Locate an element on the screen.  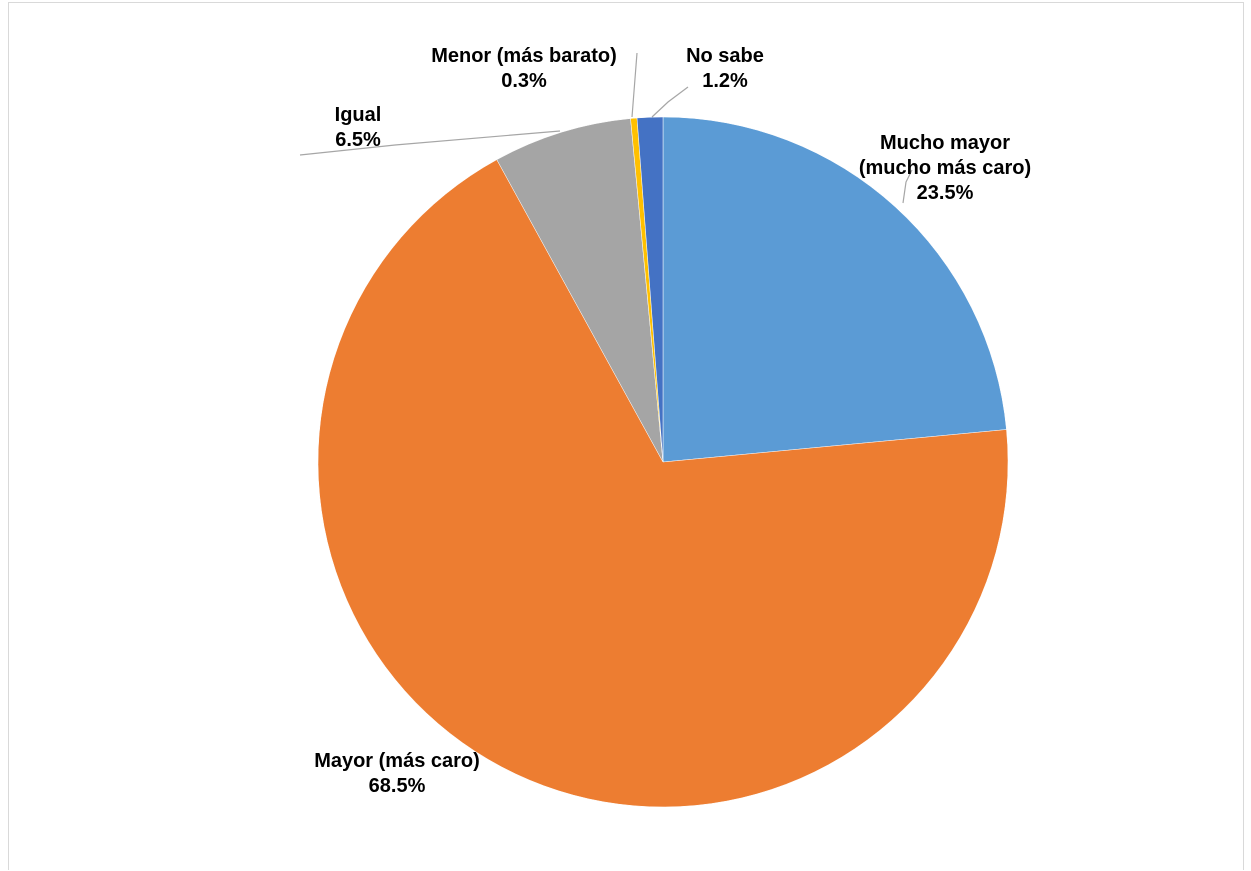
data-label-category-4: Menor (más barato) is located at coordinates (524, 56).